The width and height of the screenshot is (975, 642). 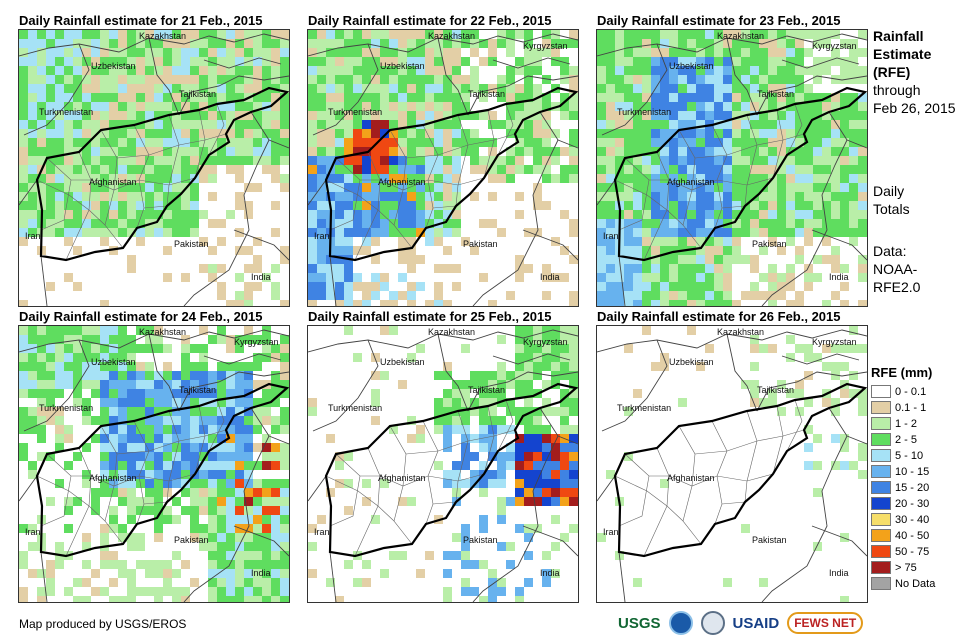 What do you see at coordinates (402, 362) in the screenshot?
I see `country-label-uzbekistan: Uzbekistan` at bounding box center [402, 362].